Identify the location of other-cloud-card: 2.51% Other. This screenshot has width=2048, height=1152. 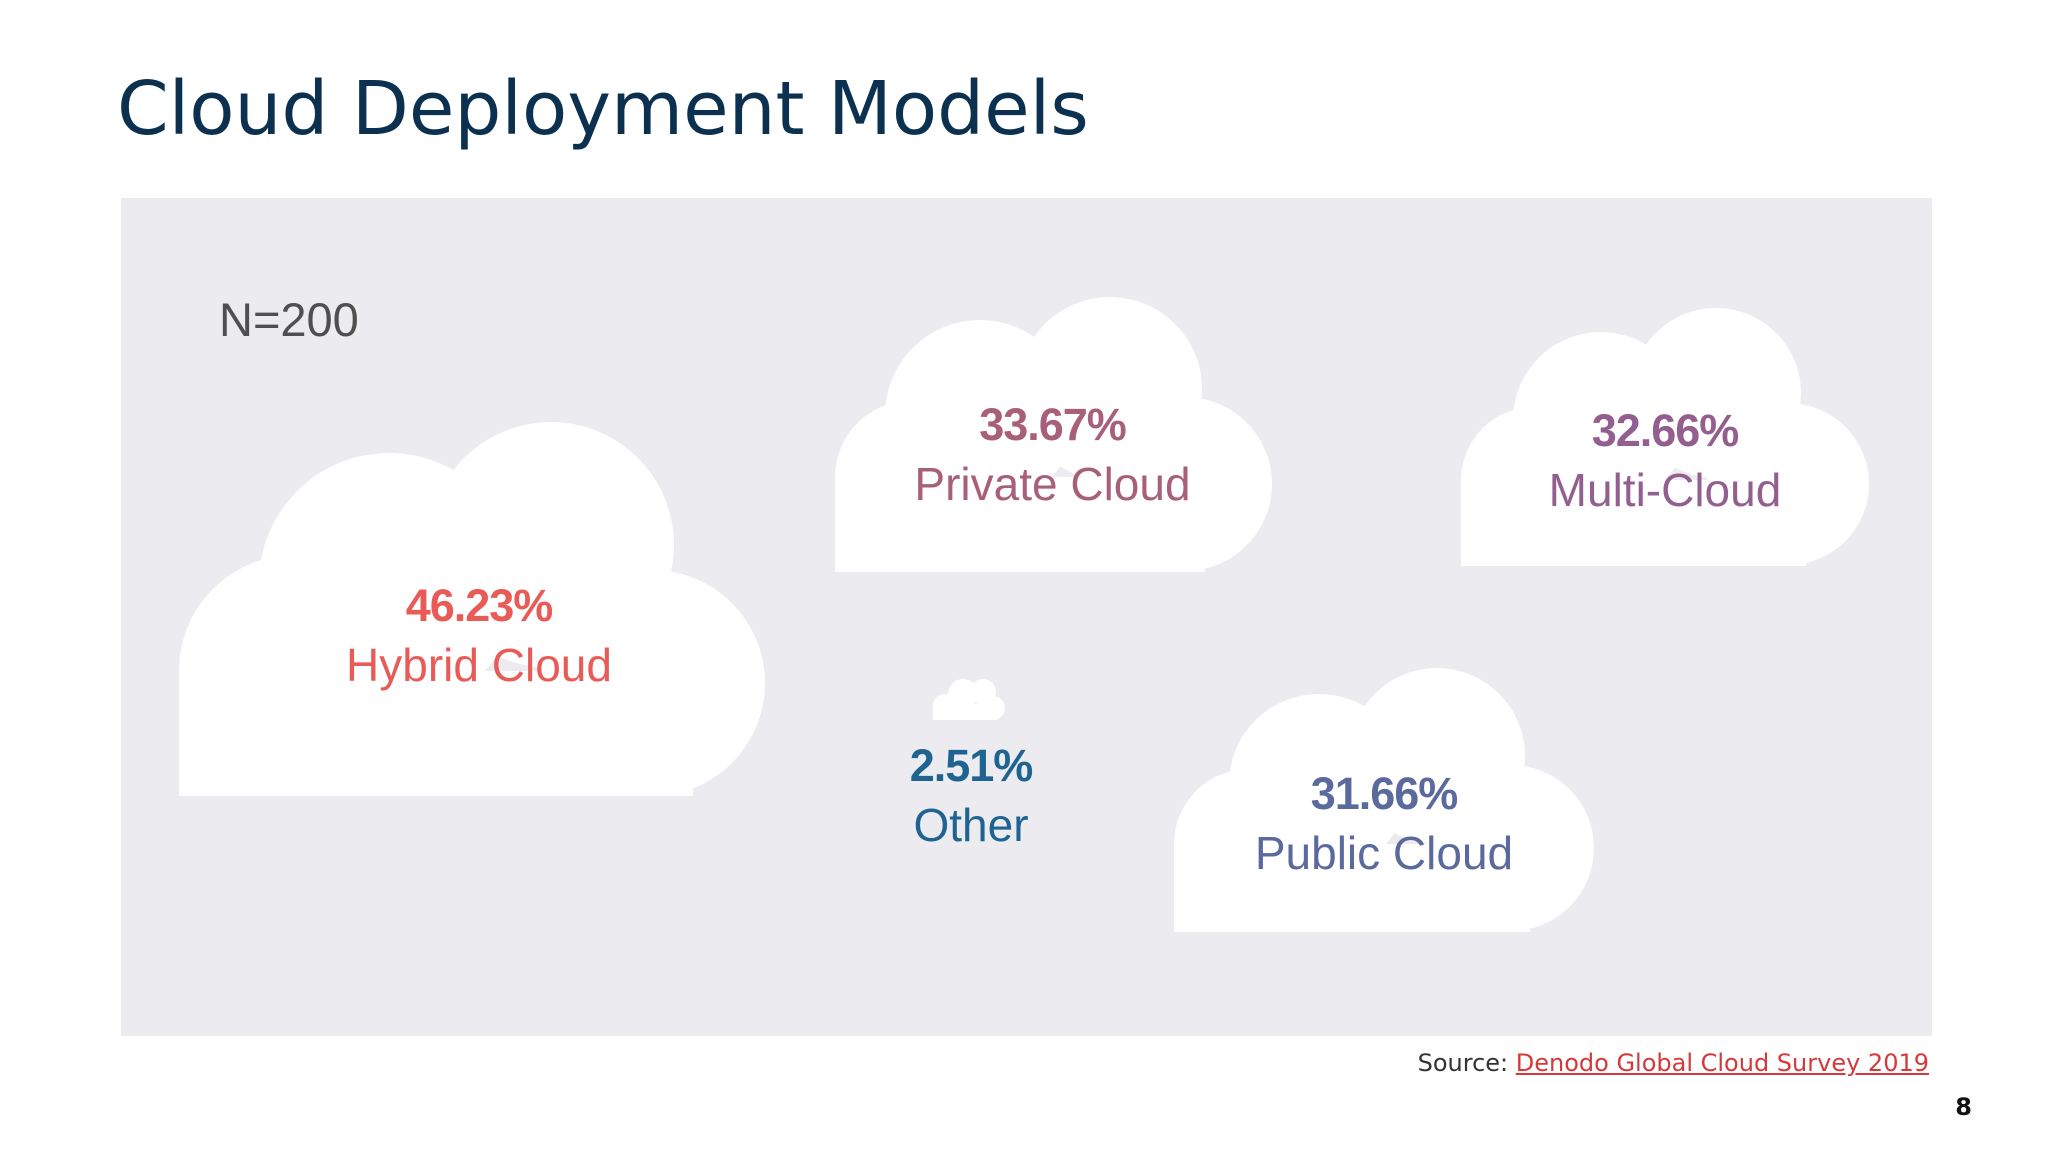
(971, 810).